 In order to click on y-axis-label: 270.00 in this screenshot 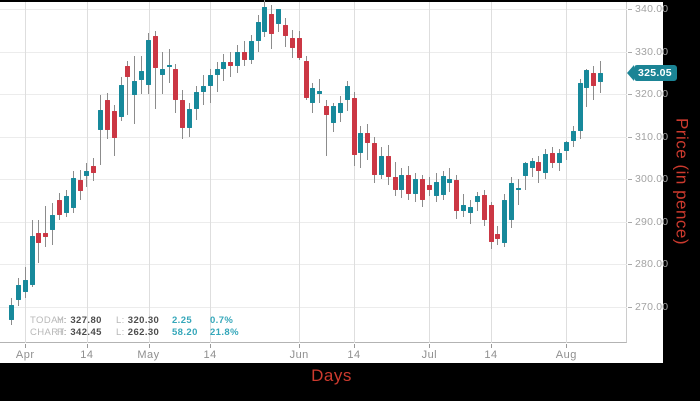, I will do `click(652, 306)`.